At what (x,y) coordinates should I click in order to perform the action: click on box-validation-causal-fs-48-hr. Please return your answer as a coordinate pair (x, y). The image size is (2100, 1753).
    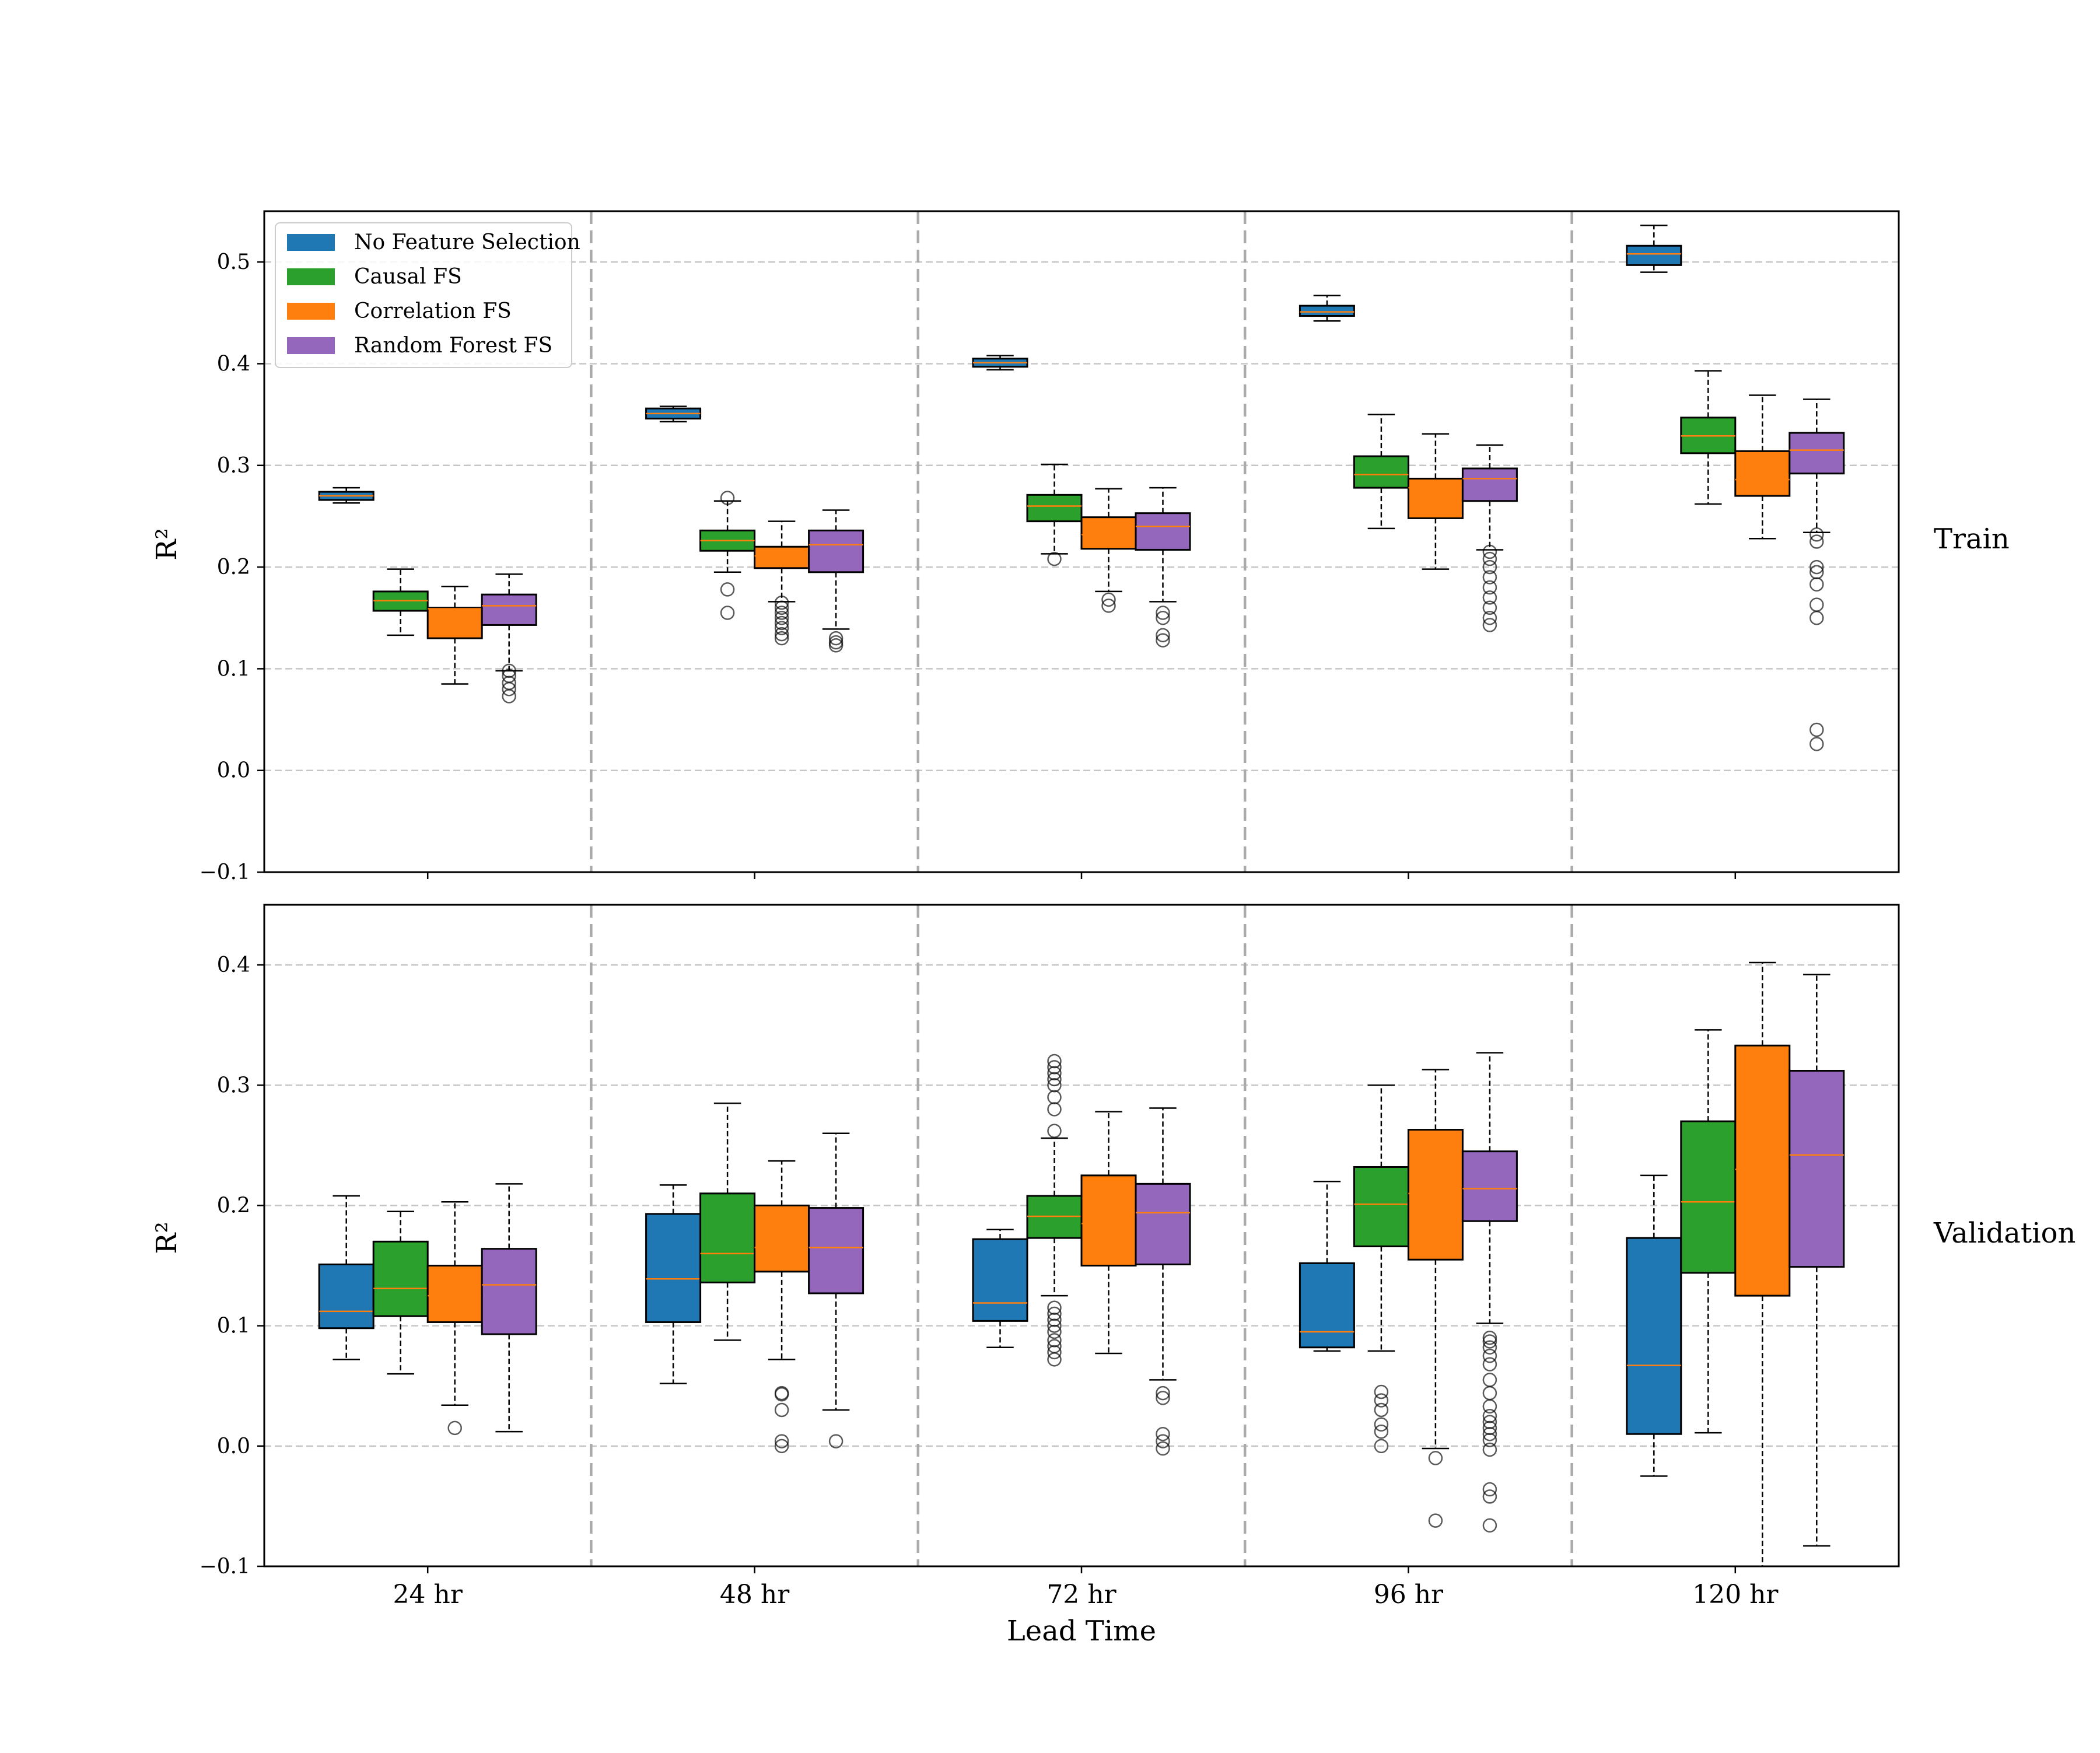
    Looking at the image, I should click on (727, 1221).